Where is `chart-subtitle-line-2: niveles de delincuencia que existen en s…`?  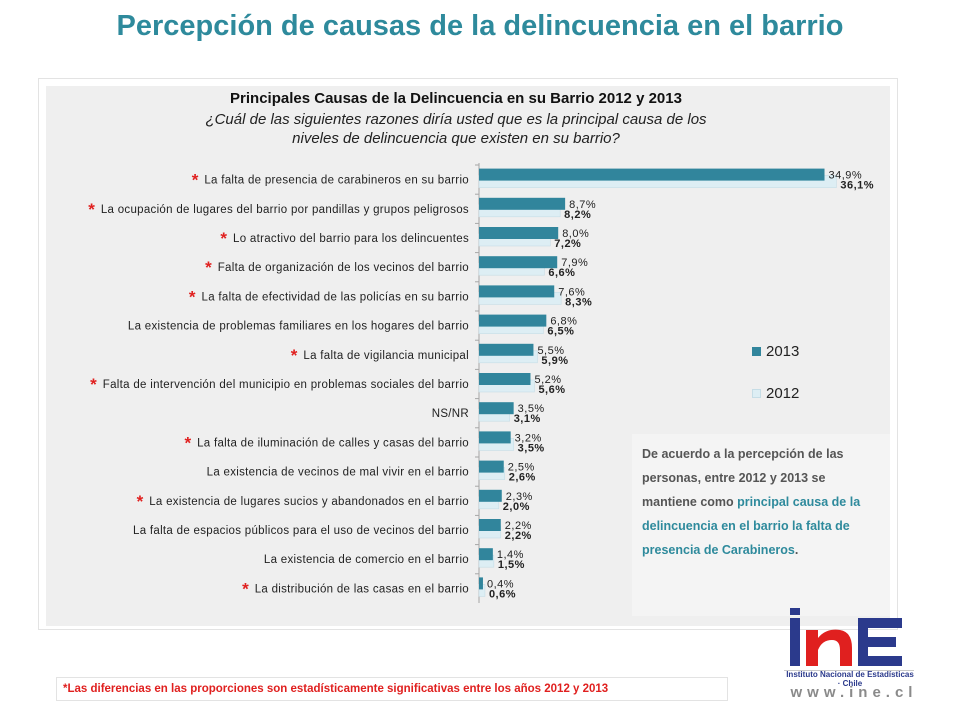
chart-subtitle-line-2: niveles de delincuencia que existen en s… is located at coordinates (456, 138).